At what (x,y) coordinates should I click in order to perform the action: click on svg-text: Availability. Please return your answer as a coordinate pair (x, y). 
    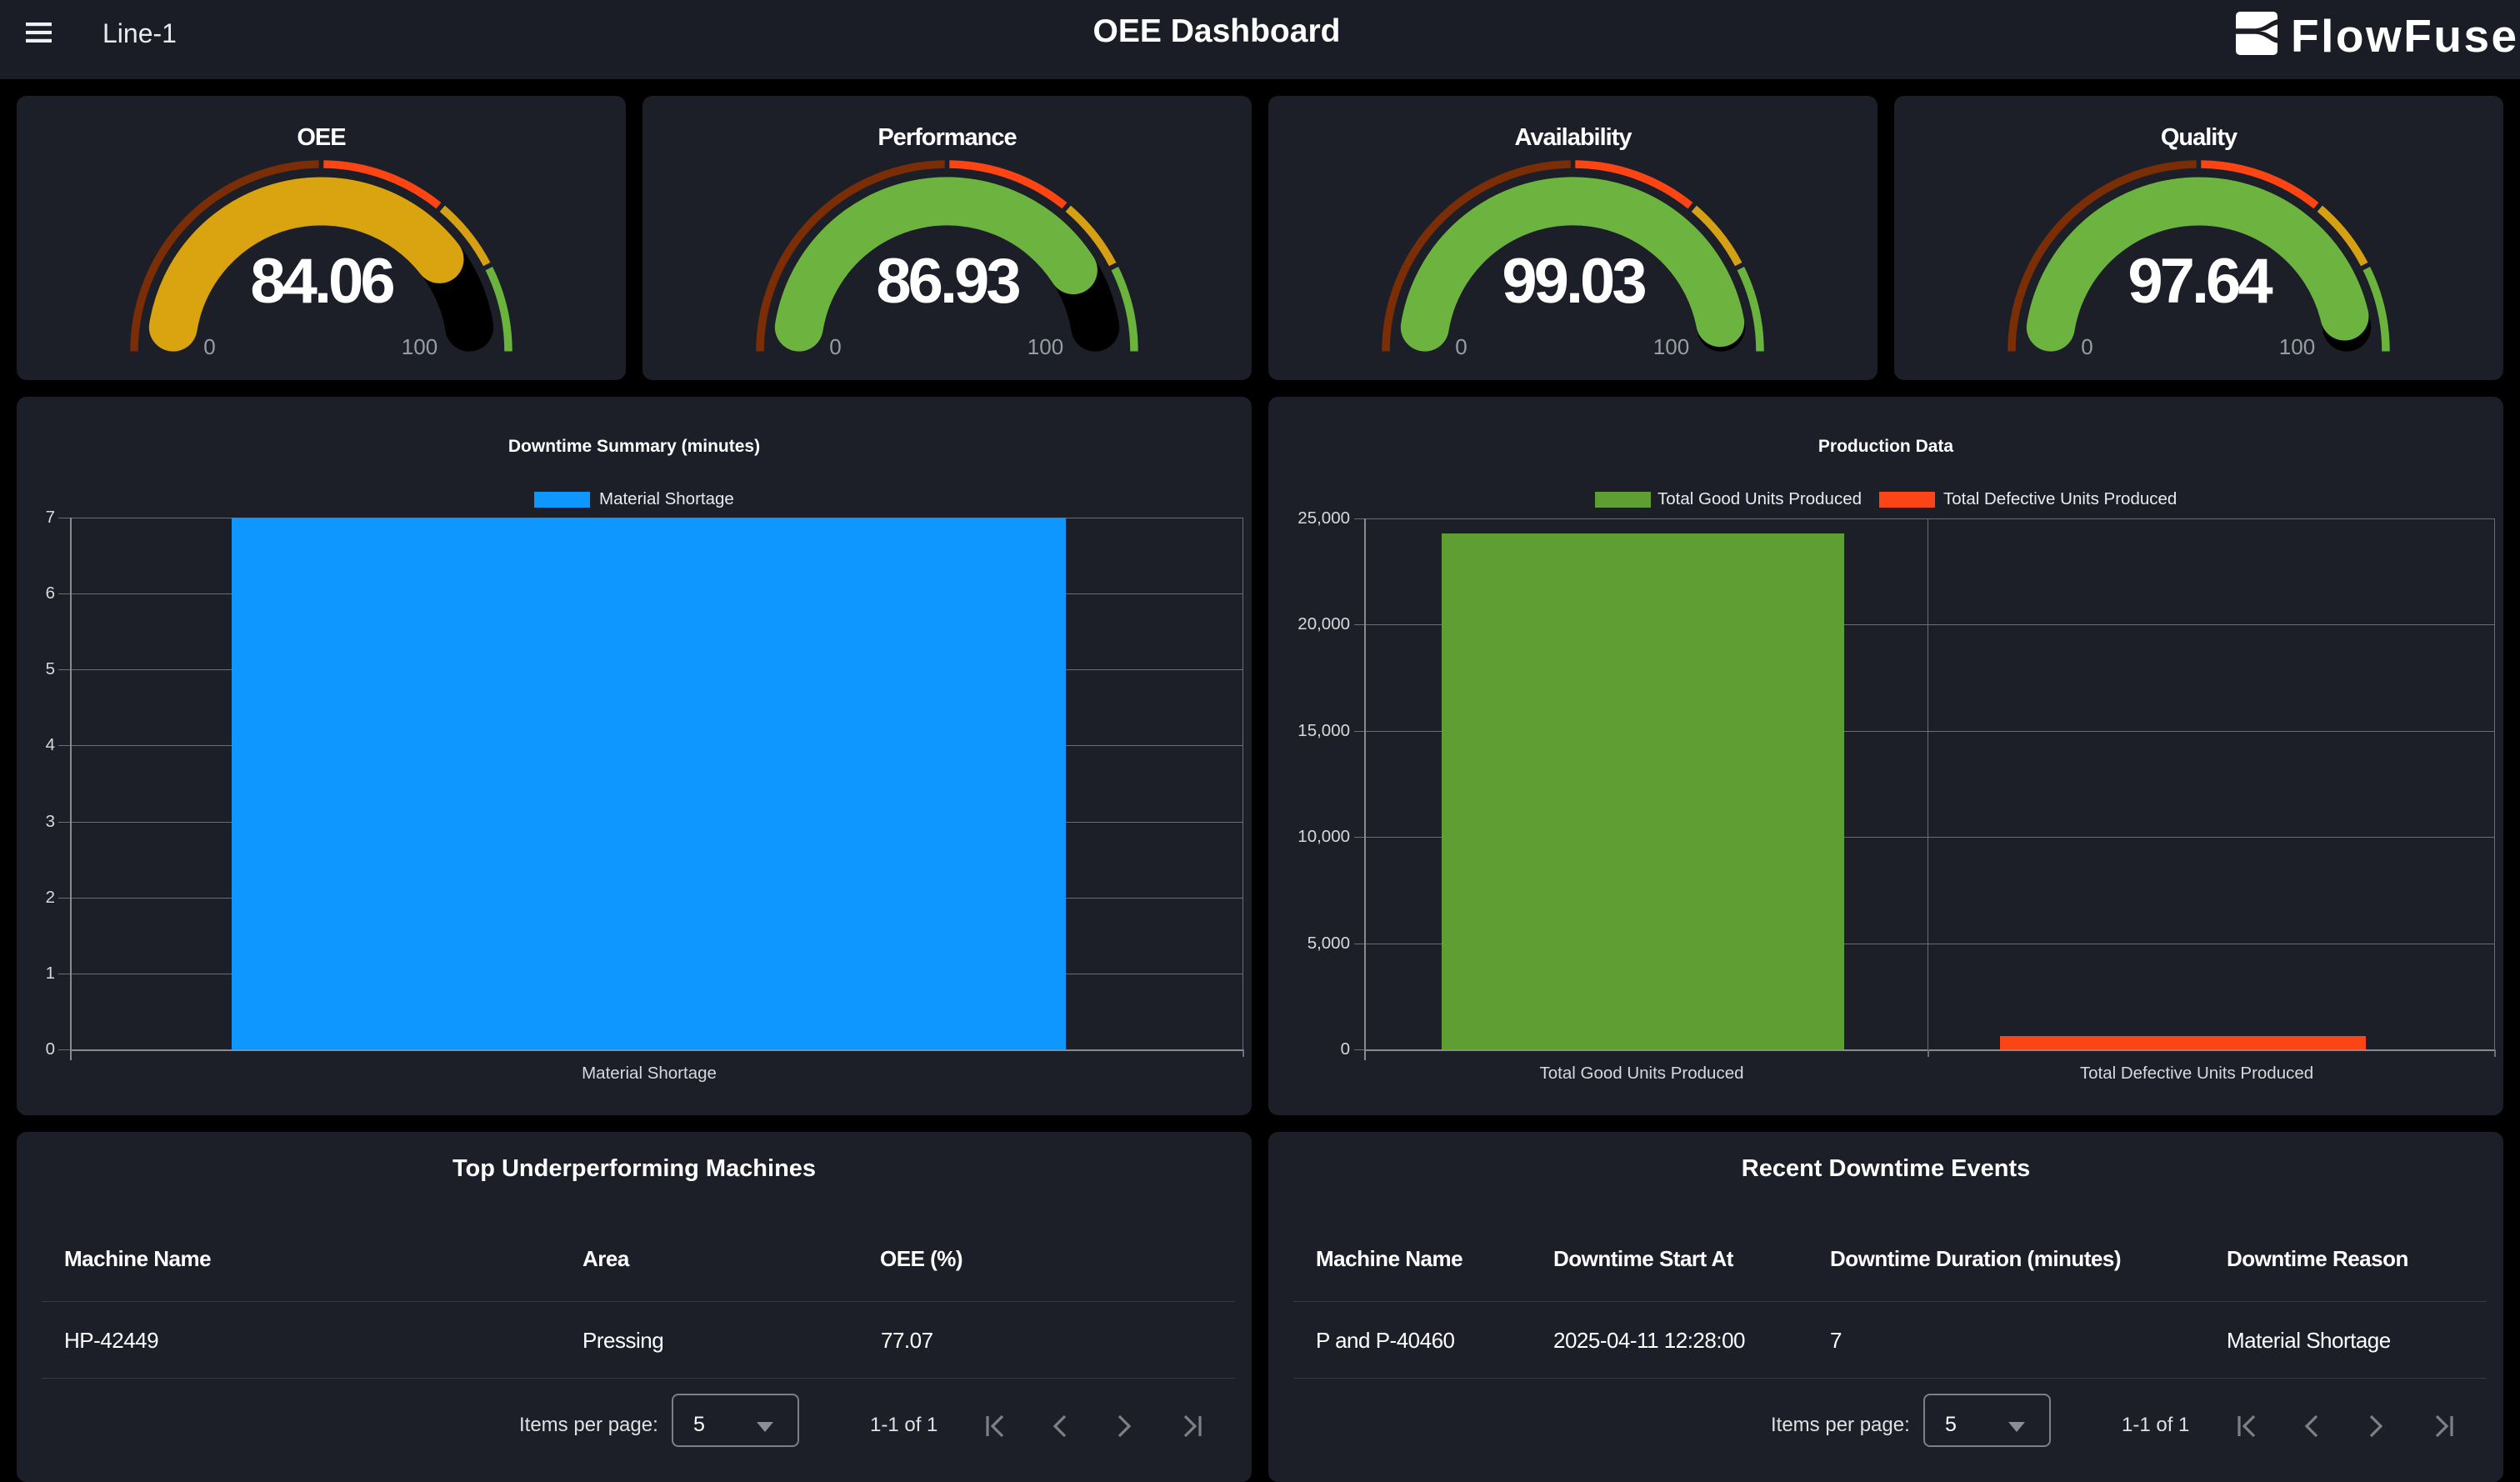
    Looking at the image, I should click on (1573, 138).